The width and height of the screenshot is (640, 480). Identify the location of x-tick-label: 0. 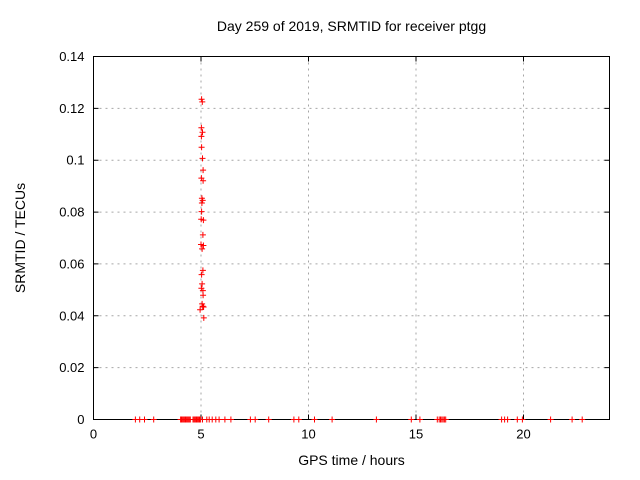
(93, 434).